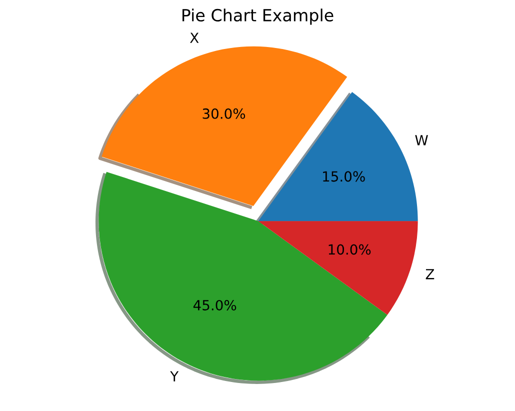  Describe the element at coordinates (349, 249) in the screenshot. I see `data-label: 10.0%` at that location.